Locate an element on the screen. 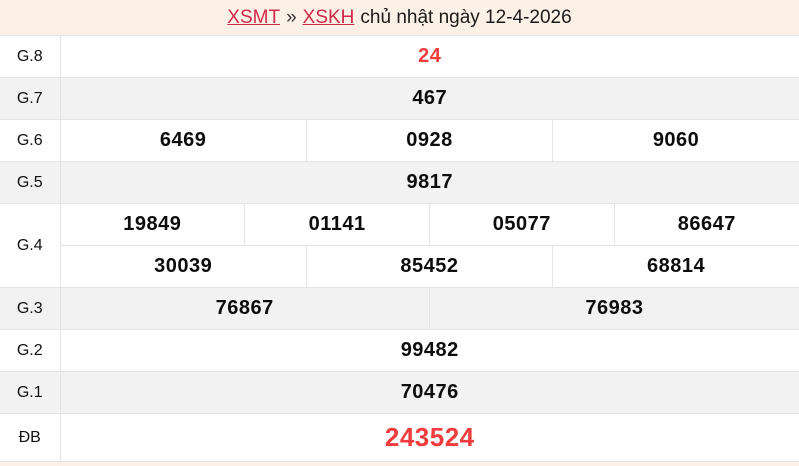 The height and width of the screenshot is (466, 799). prize-label-g2: G.2 is located at coordinates (30, 350).